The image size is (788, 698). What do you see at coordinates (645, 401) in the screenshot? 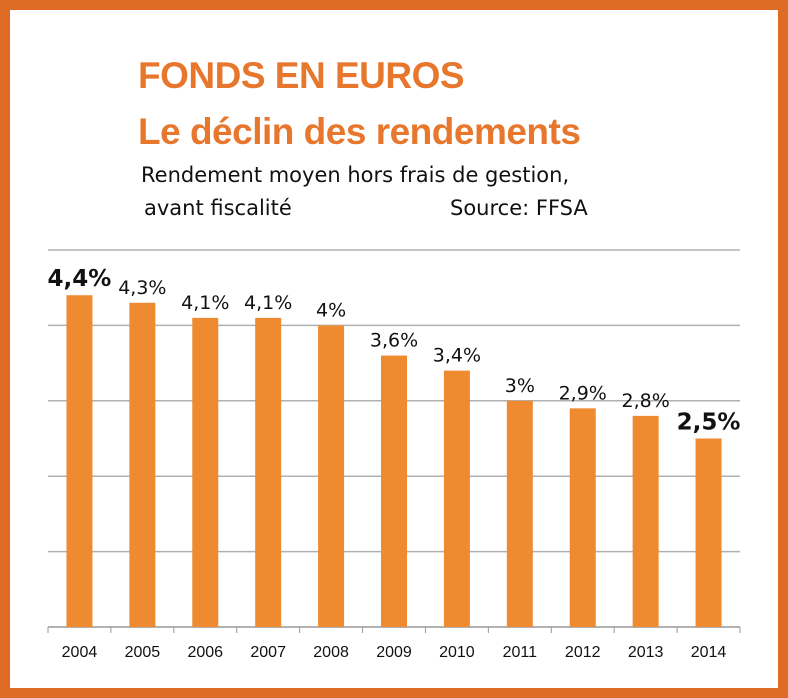
I see `data-label: 2,8%` at bounding box center [645, 401].